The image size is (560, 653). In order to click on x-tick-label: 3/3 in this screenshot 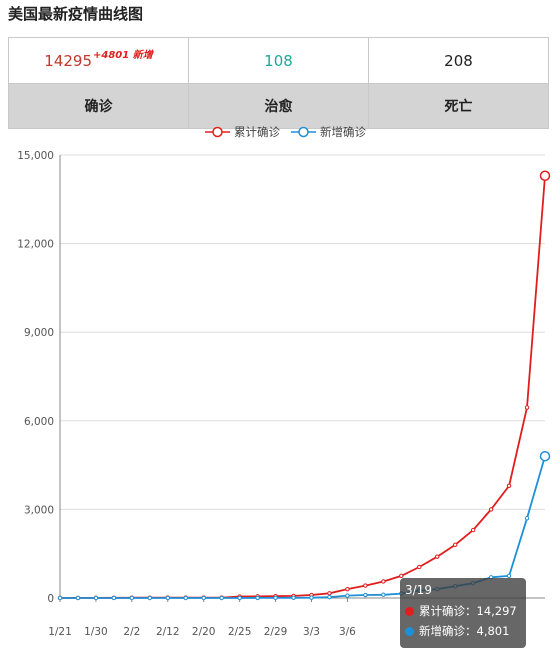, I will do `click(311, 632)`.